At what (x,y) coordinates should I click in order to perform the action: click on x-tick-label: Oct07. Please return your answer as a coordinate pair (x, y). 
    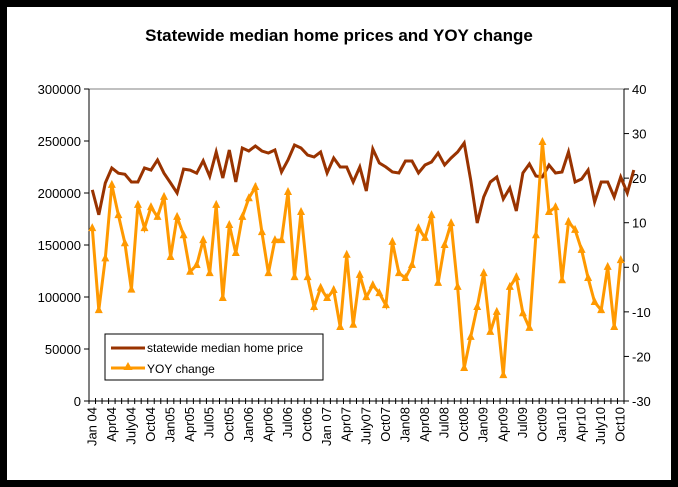
    Looking at the image, I should click on (385, 424).